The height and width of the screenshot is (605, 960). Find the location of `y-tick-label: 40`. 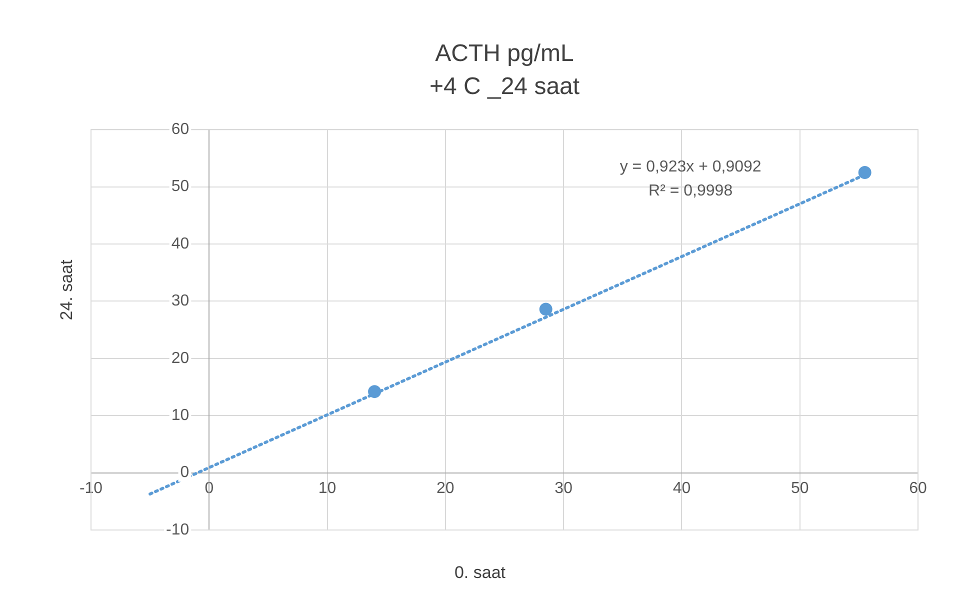

y-tick-label: 40 is located at coordinates (180, 243).